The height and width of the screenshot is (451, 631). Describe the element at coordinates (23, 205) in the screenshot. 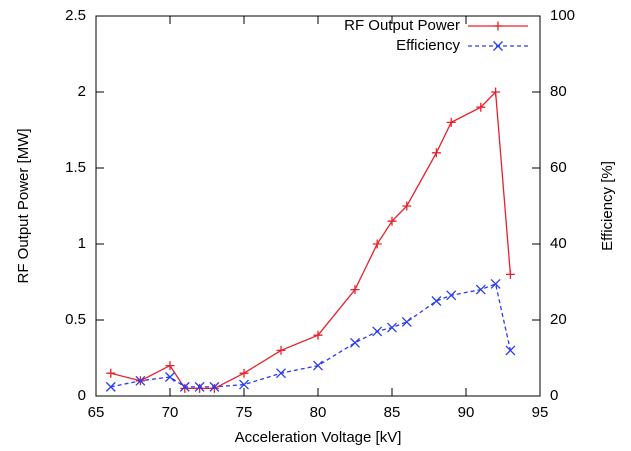

I see `y-axis-label: RF Output Power [MW]` at that location.